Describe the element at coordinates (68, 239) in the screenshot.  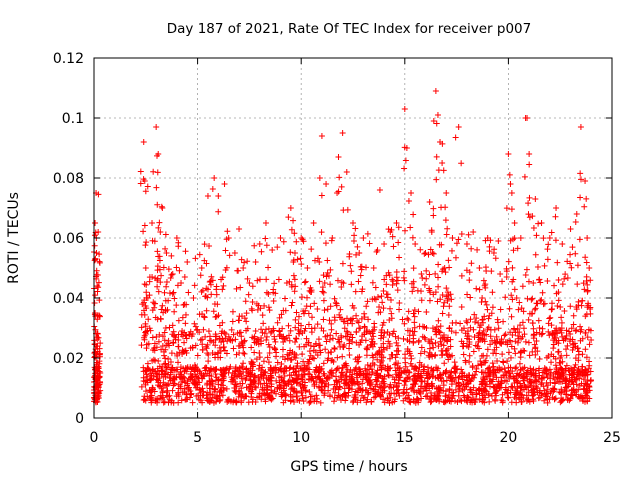
I see `y-tick-label: 0.06` at that location.